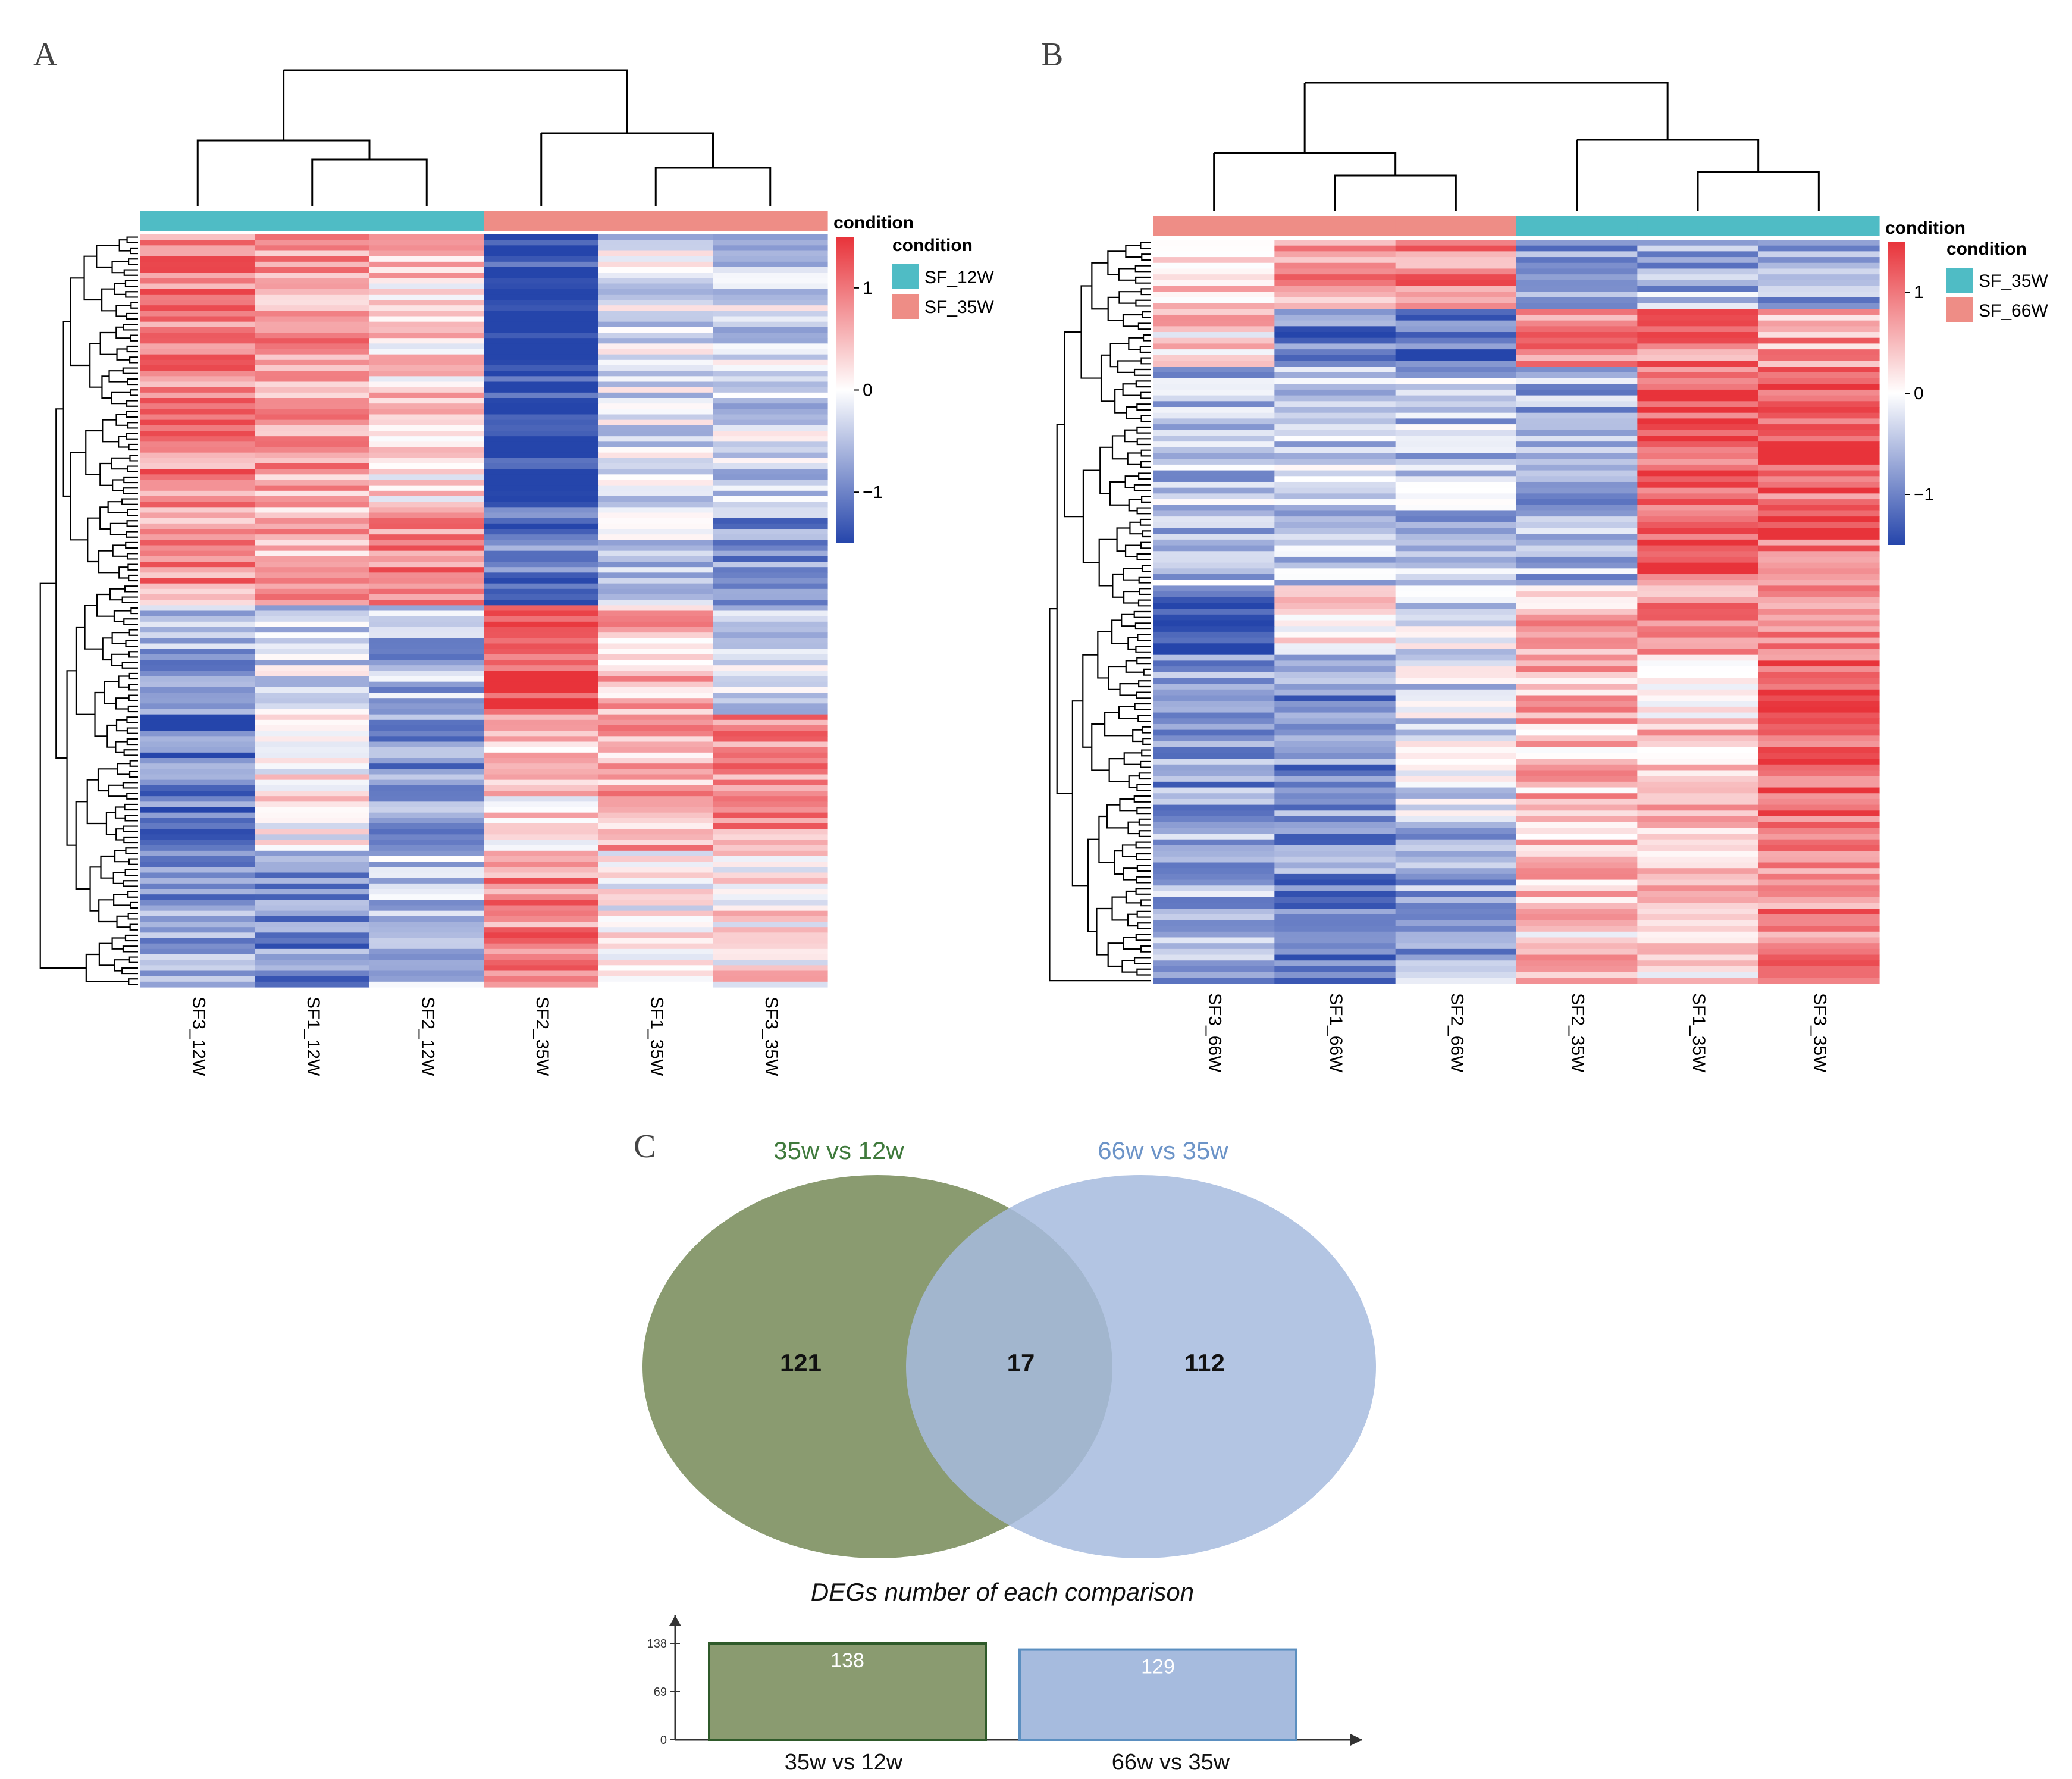  What do you see at coordinates (45, 54) in the screenshot?
I see `panel-letter: A` at bounding box center [45, 54].